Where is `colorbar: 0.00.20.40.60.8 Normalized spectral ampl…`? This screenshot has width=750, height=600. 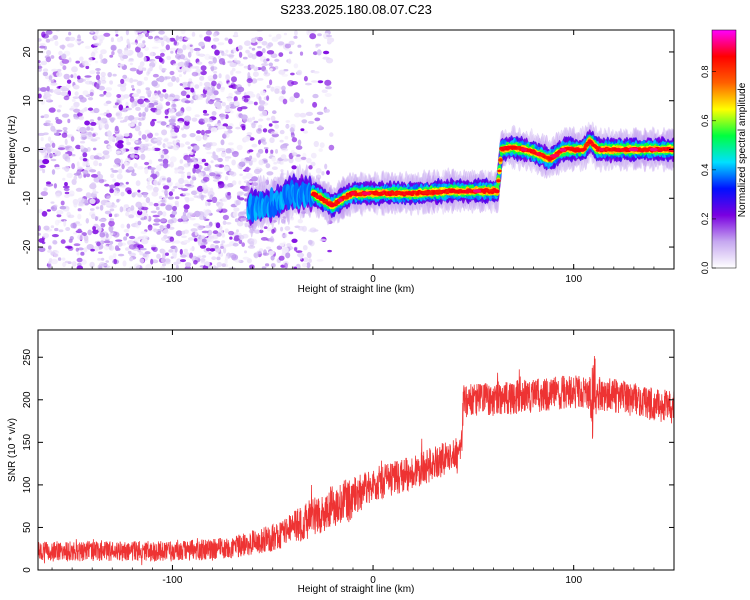
colorbar: 0.00.20.40.60.8 Normalized spectral ampl… is located at coordinates (724, 151).